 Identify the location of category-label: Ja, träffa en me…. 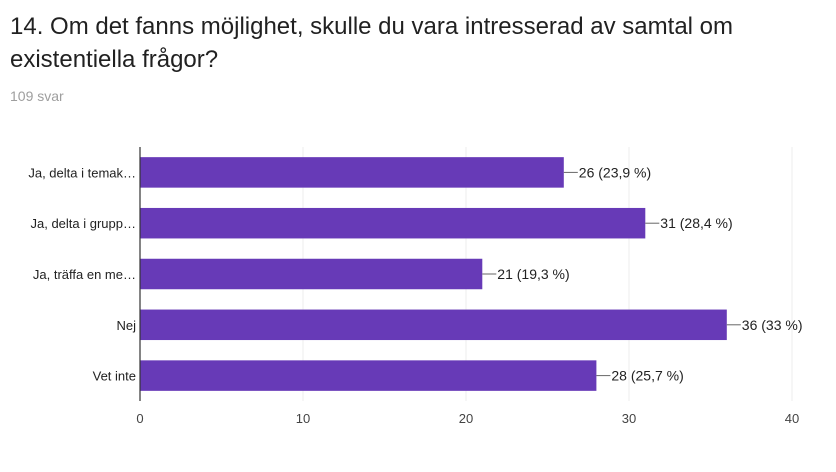
(84, 274).